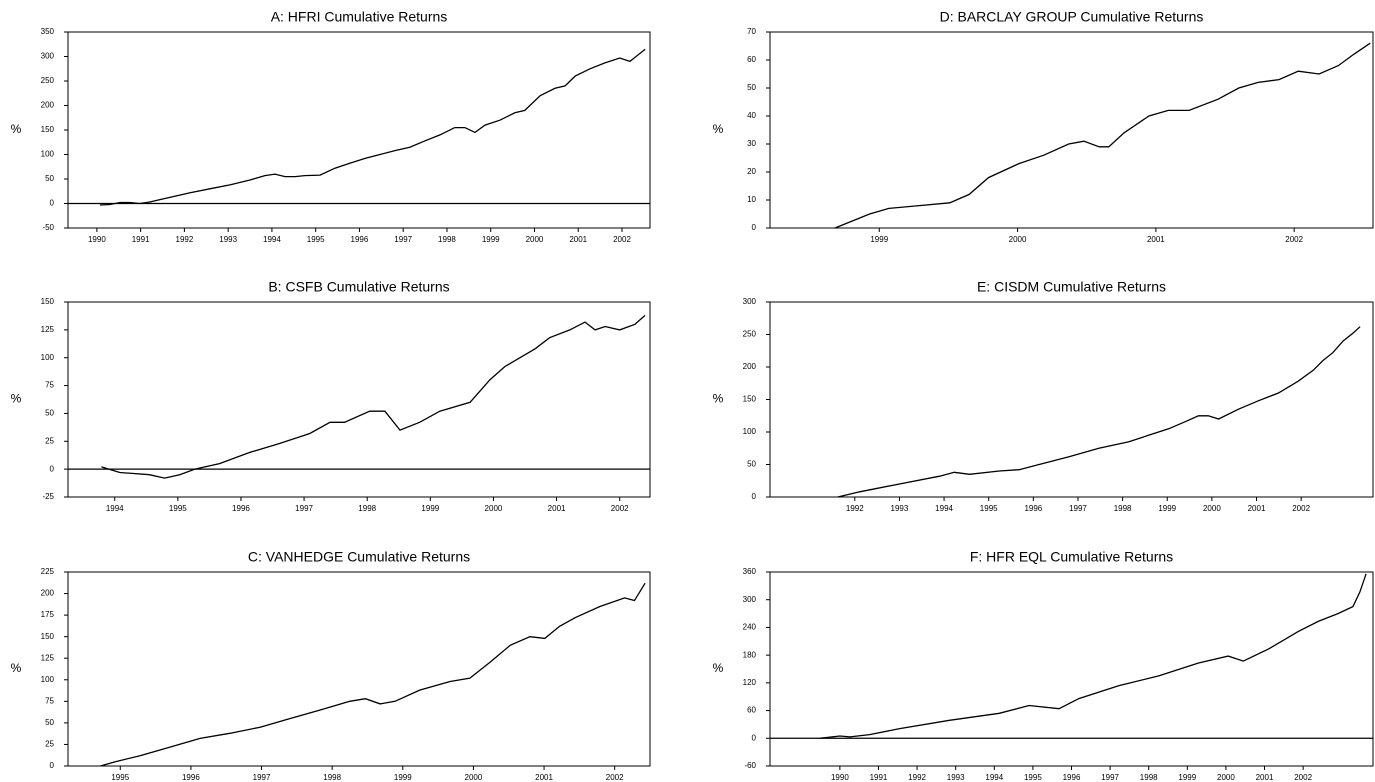  I want to click on y-tick-label: 240, so click(750, 627).